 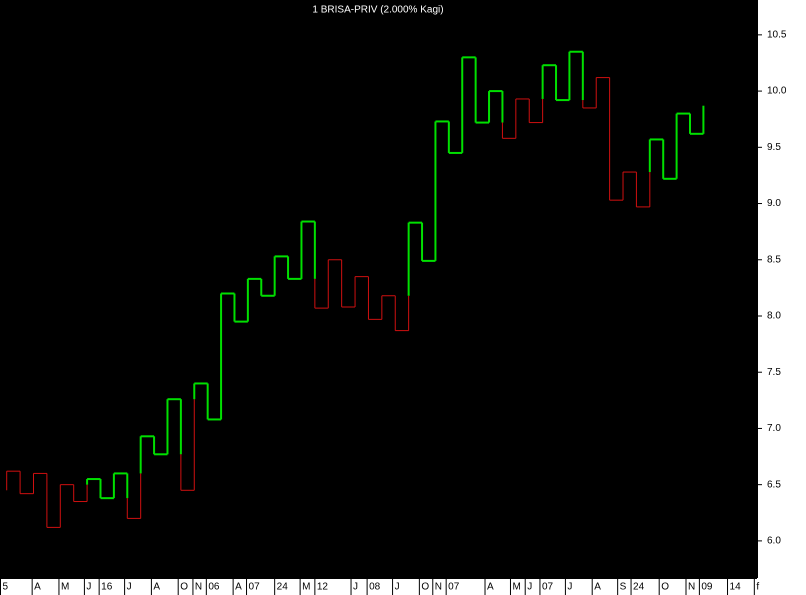 What do you see at coordinates (377, 10) in the screenshot?
I see `chart-title: 1 BRISA-PRIV (2.000% Kagi)` at bounding box center [377, 10].